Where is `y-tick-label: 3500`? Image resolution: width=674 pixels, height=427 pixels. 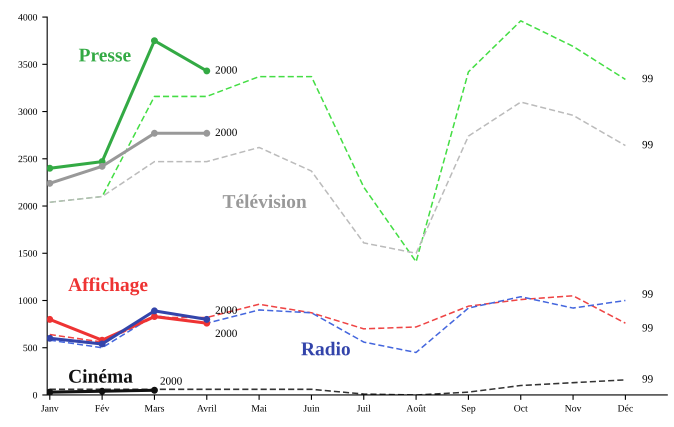
y-tick-label: 3500 is located at coordinates (28, 64).